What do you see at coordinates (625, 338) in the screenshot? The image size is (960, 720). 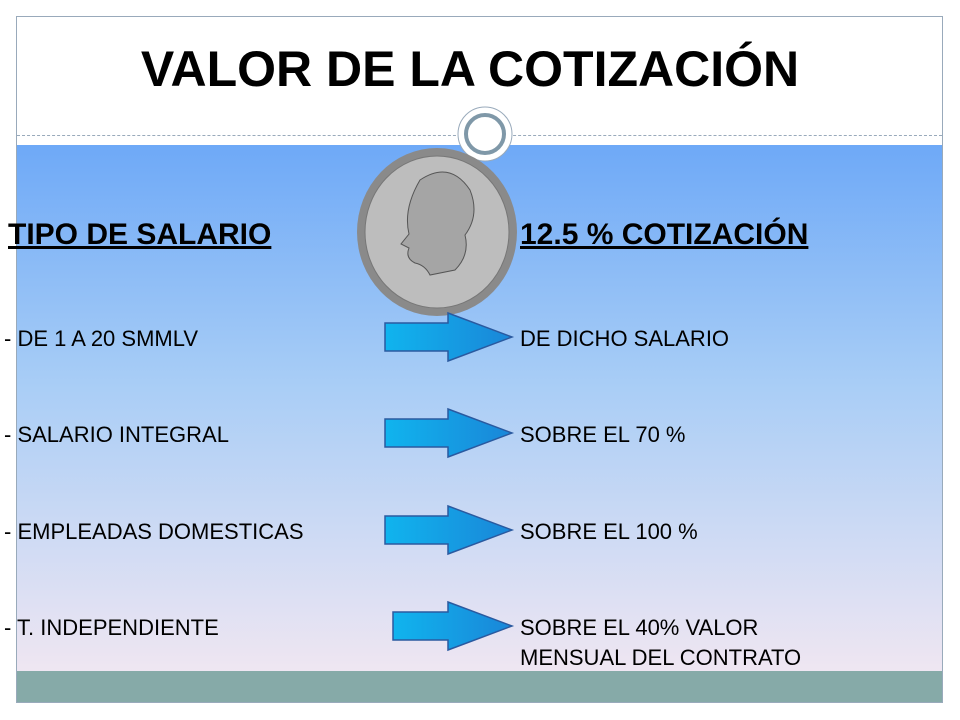 I see `row-right: DE DICHO SALARIO` at bounding box center [625, 338].